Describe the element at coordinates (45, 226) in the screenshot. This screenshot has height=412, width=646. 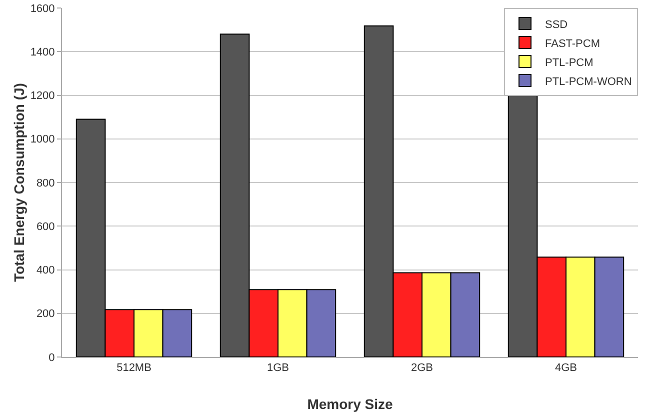
I see `y-tick-label: 600` at that location.